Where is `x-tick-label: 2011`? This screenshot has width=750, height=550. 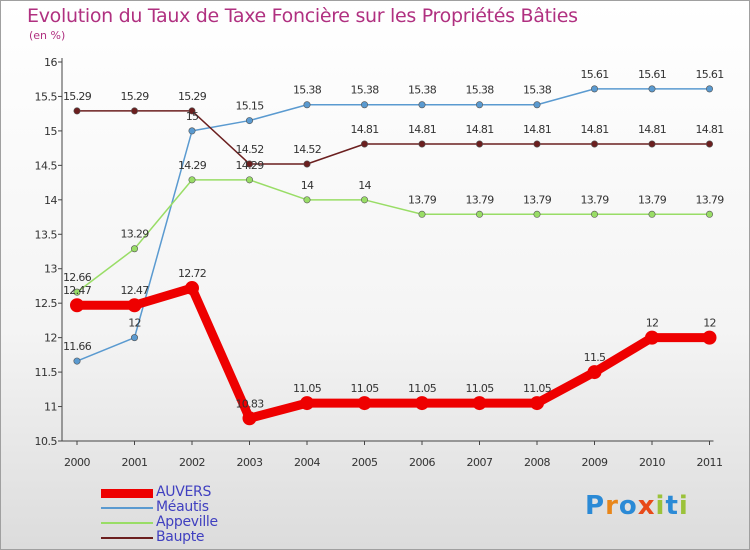
x-tick-label: 2011 is located at coordinates (710, 462).